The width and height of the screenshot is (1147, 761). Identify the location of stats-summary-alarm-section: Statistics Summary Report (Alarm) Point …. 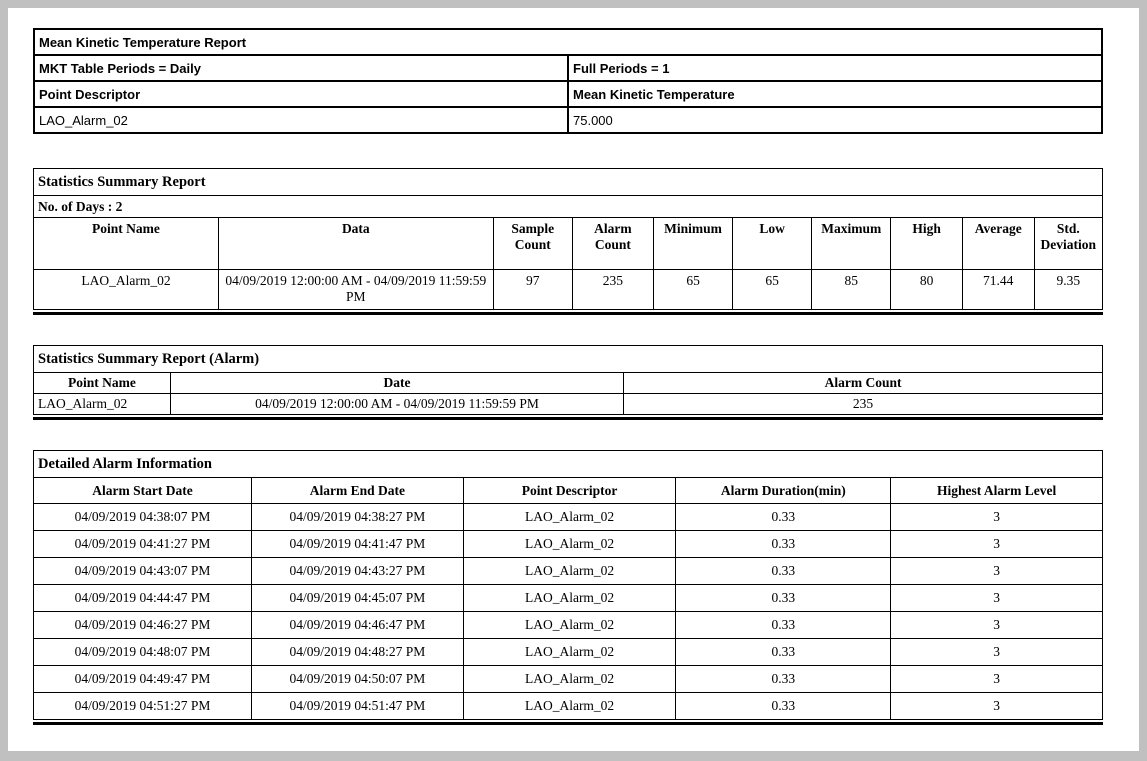
(568, 382).